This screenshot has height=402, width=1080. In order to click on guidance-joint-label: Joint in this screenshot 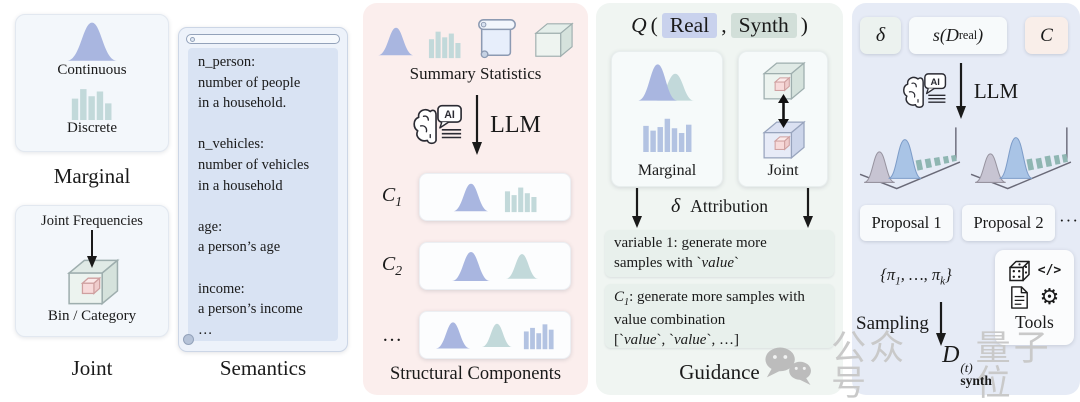, I will do `click(783, 170)`.